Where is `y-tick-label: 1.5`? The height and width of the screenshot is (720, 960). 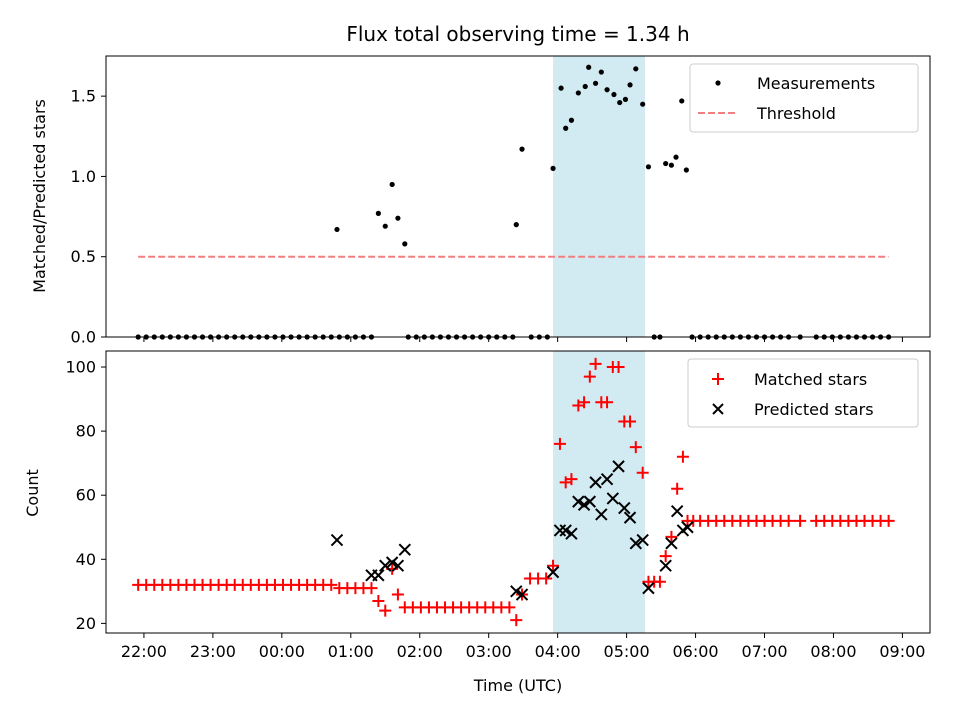 y-tick-label: 1.5 is located at coordinates (83, 96).